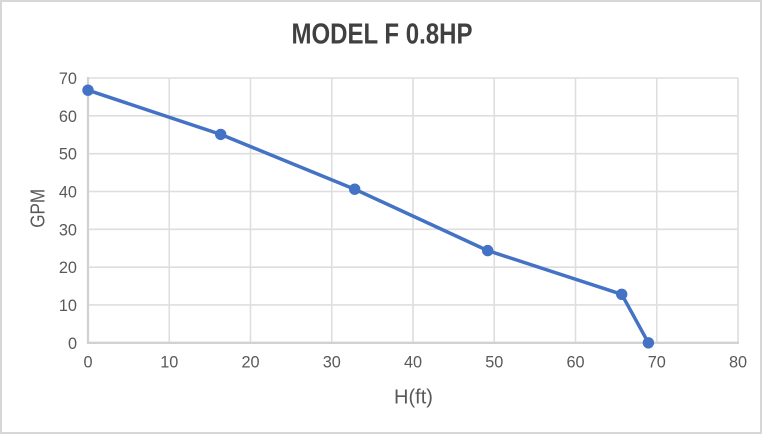 The image size is (762, 434). Describe the element at coordinates (39, 208) in the screenshot. I see `svg-text: GPM` at that location.